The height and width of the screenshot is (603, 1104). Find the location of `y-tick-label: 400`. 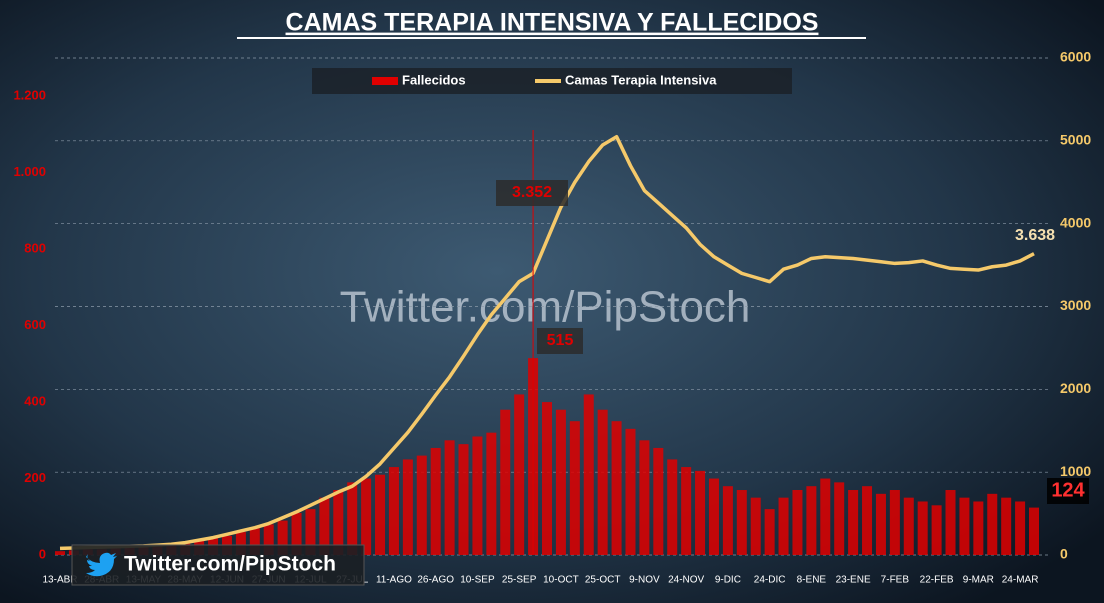

y-tick-label: 400 is located at coordinates (35, 401).